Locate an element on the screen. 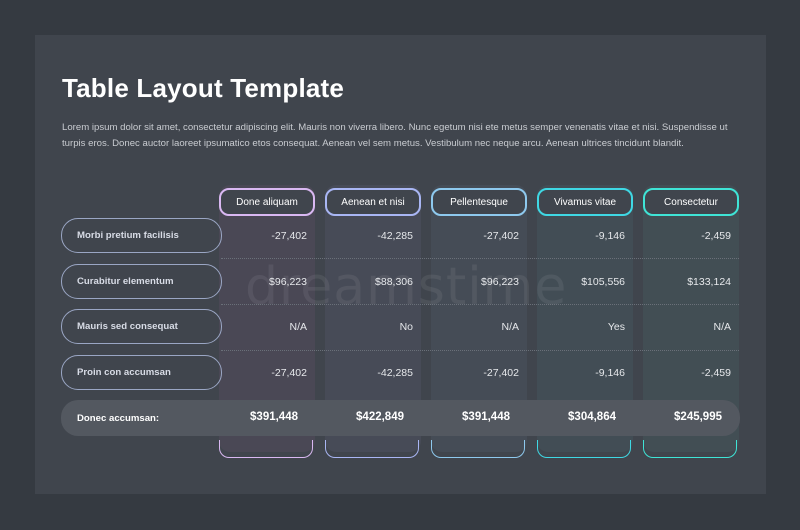  total-cell: $304,864 is located at coordinates (592, 417).